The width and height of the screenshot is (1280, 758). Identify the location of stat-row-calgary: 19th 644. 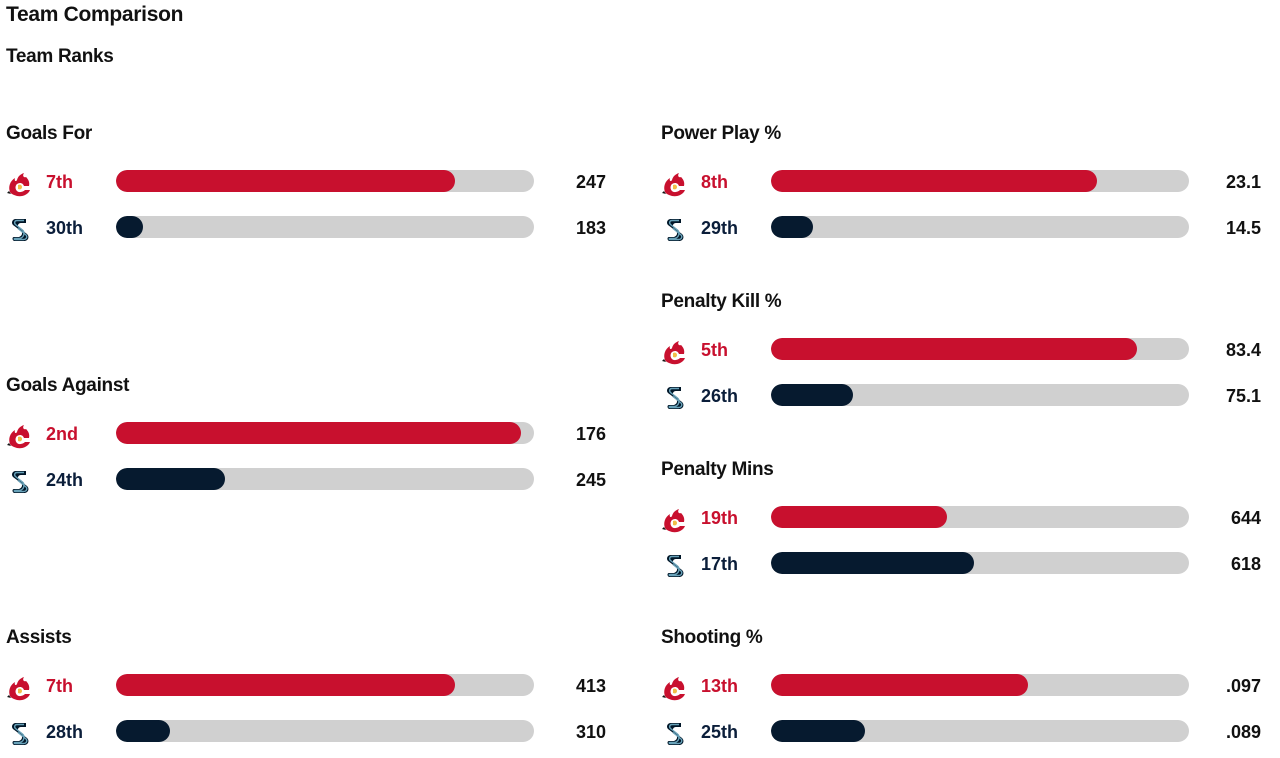
(961, 518).